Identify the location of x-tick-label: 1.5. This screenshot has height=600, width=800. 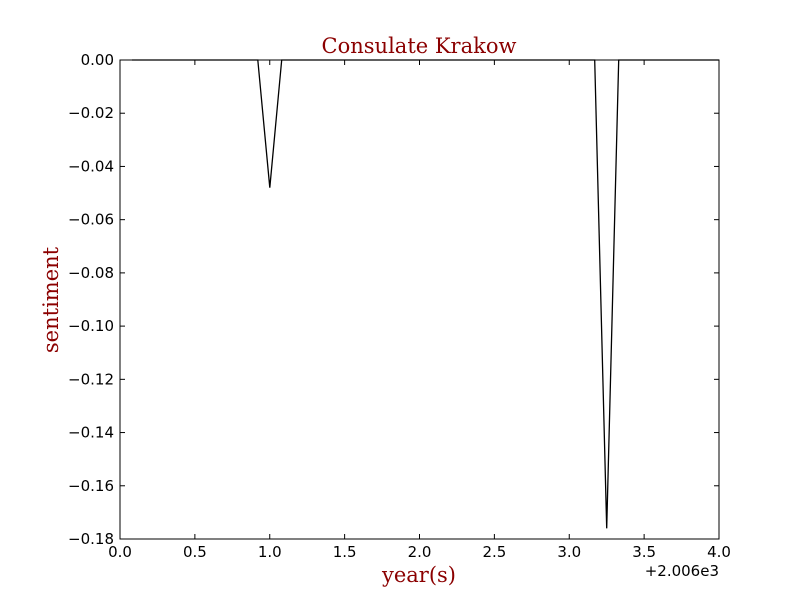
(345, 552).